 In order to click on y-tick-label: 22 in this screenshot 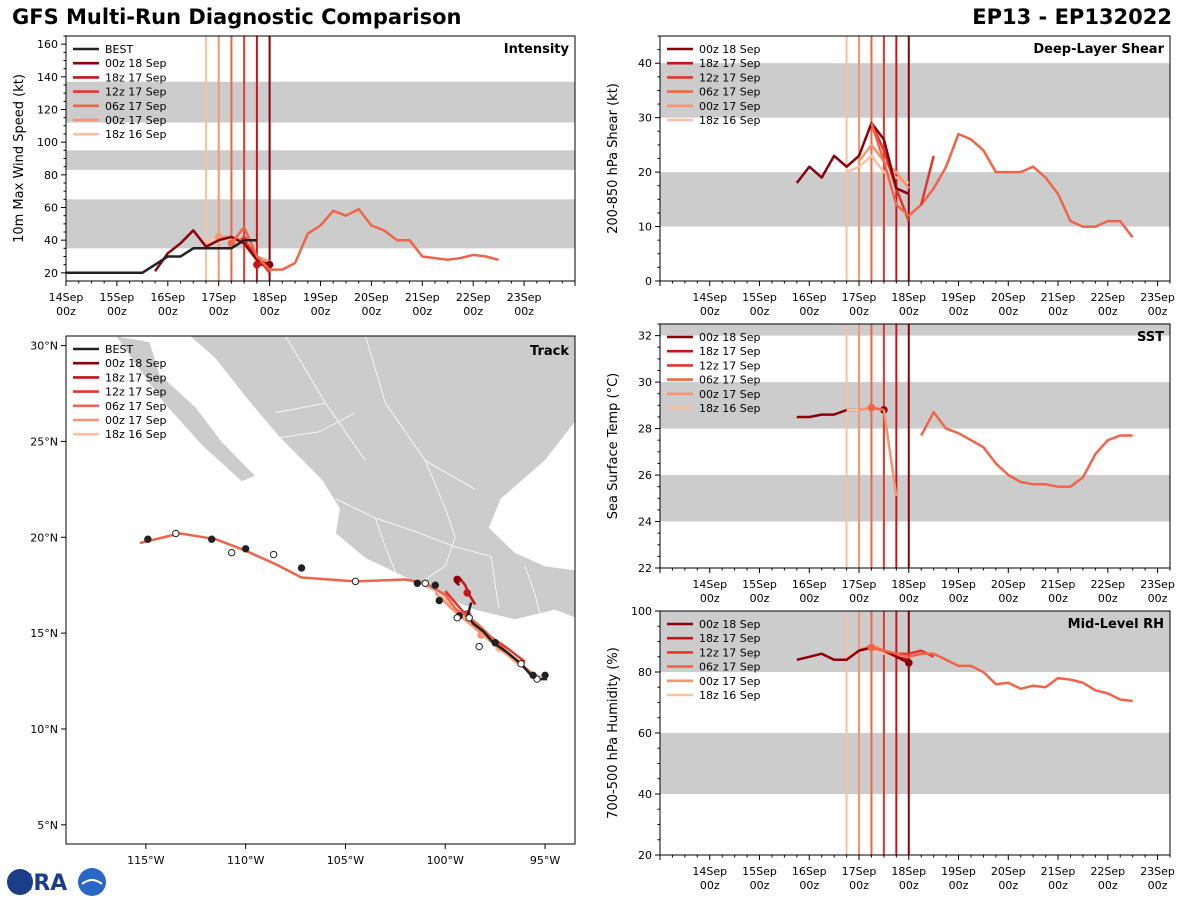, I will do `click(645, 568)`.